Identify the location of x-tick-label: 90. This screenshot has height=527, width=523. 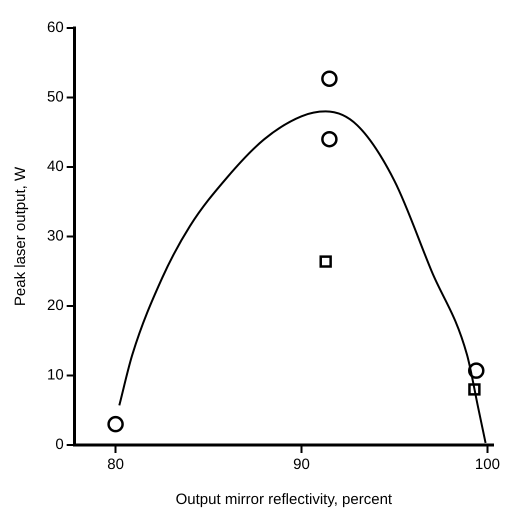
(301, 465).